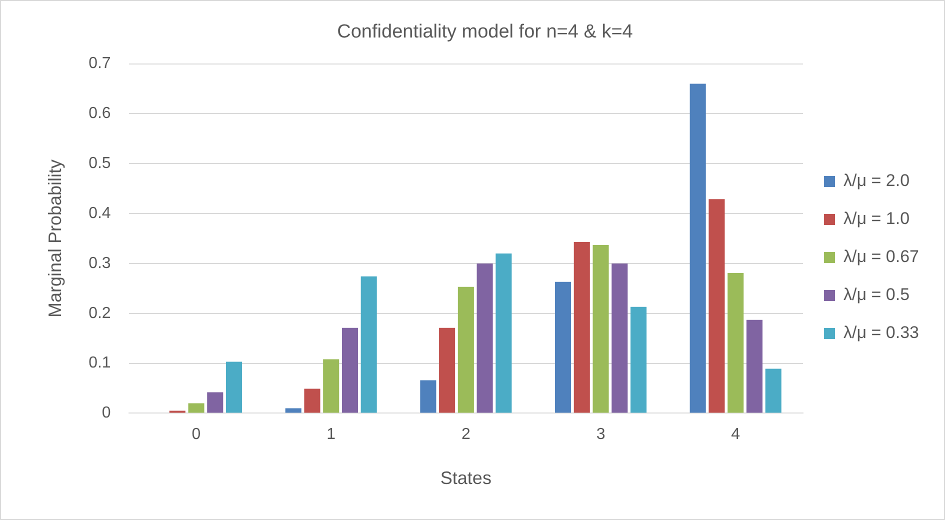 The height and width of the screenshot is (520, 945). I want to click on y-tick-label: 0.5, so click(99, 163).